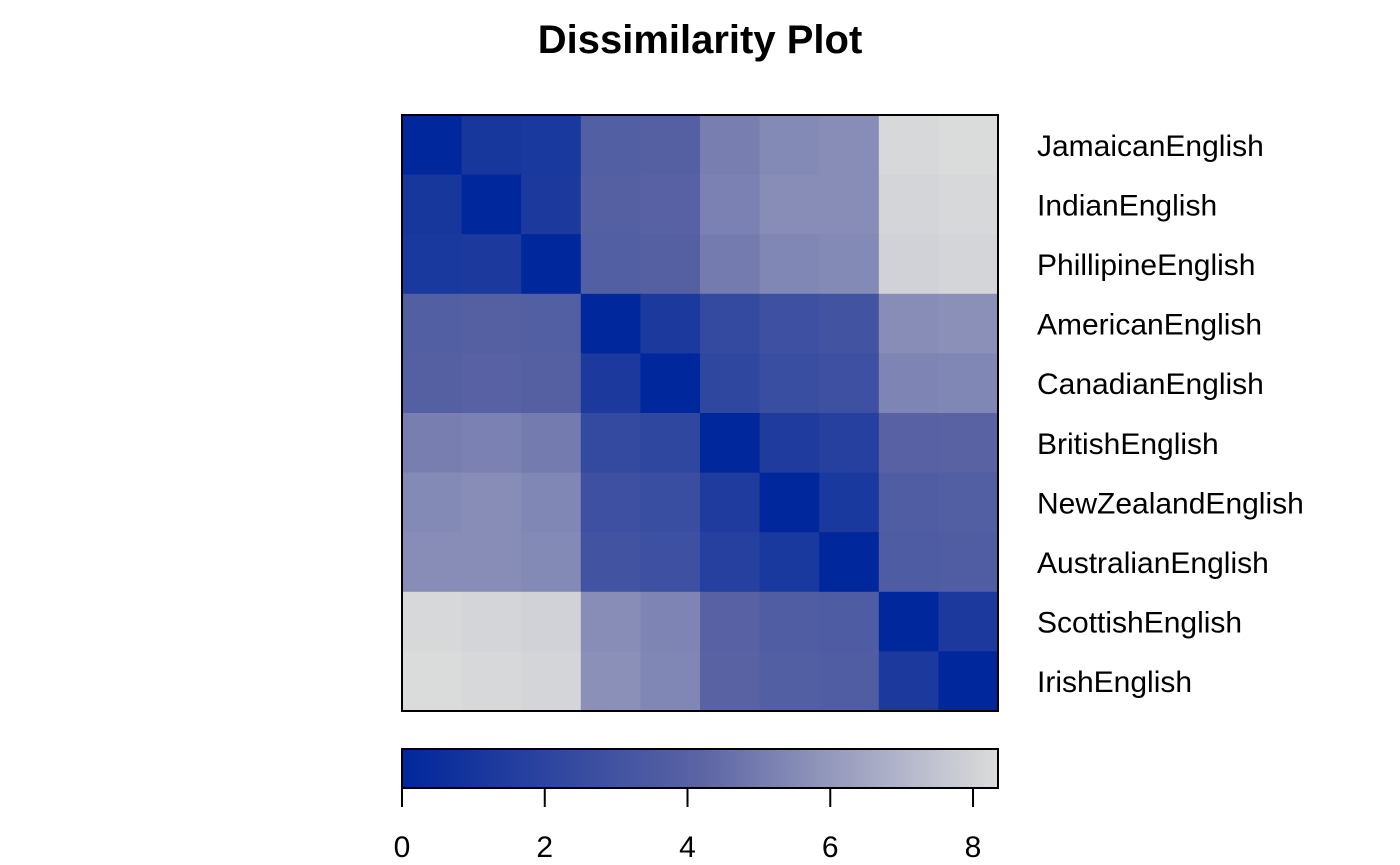 The image size is (1400, 865). Describe the element at coordinates (973, 847) in the screenshot. I see `colorbar-tick-label: 8` at that location.